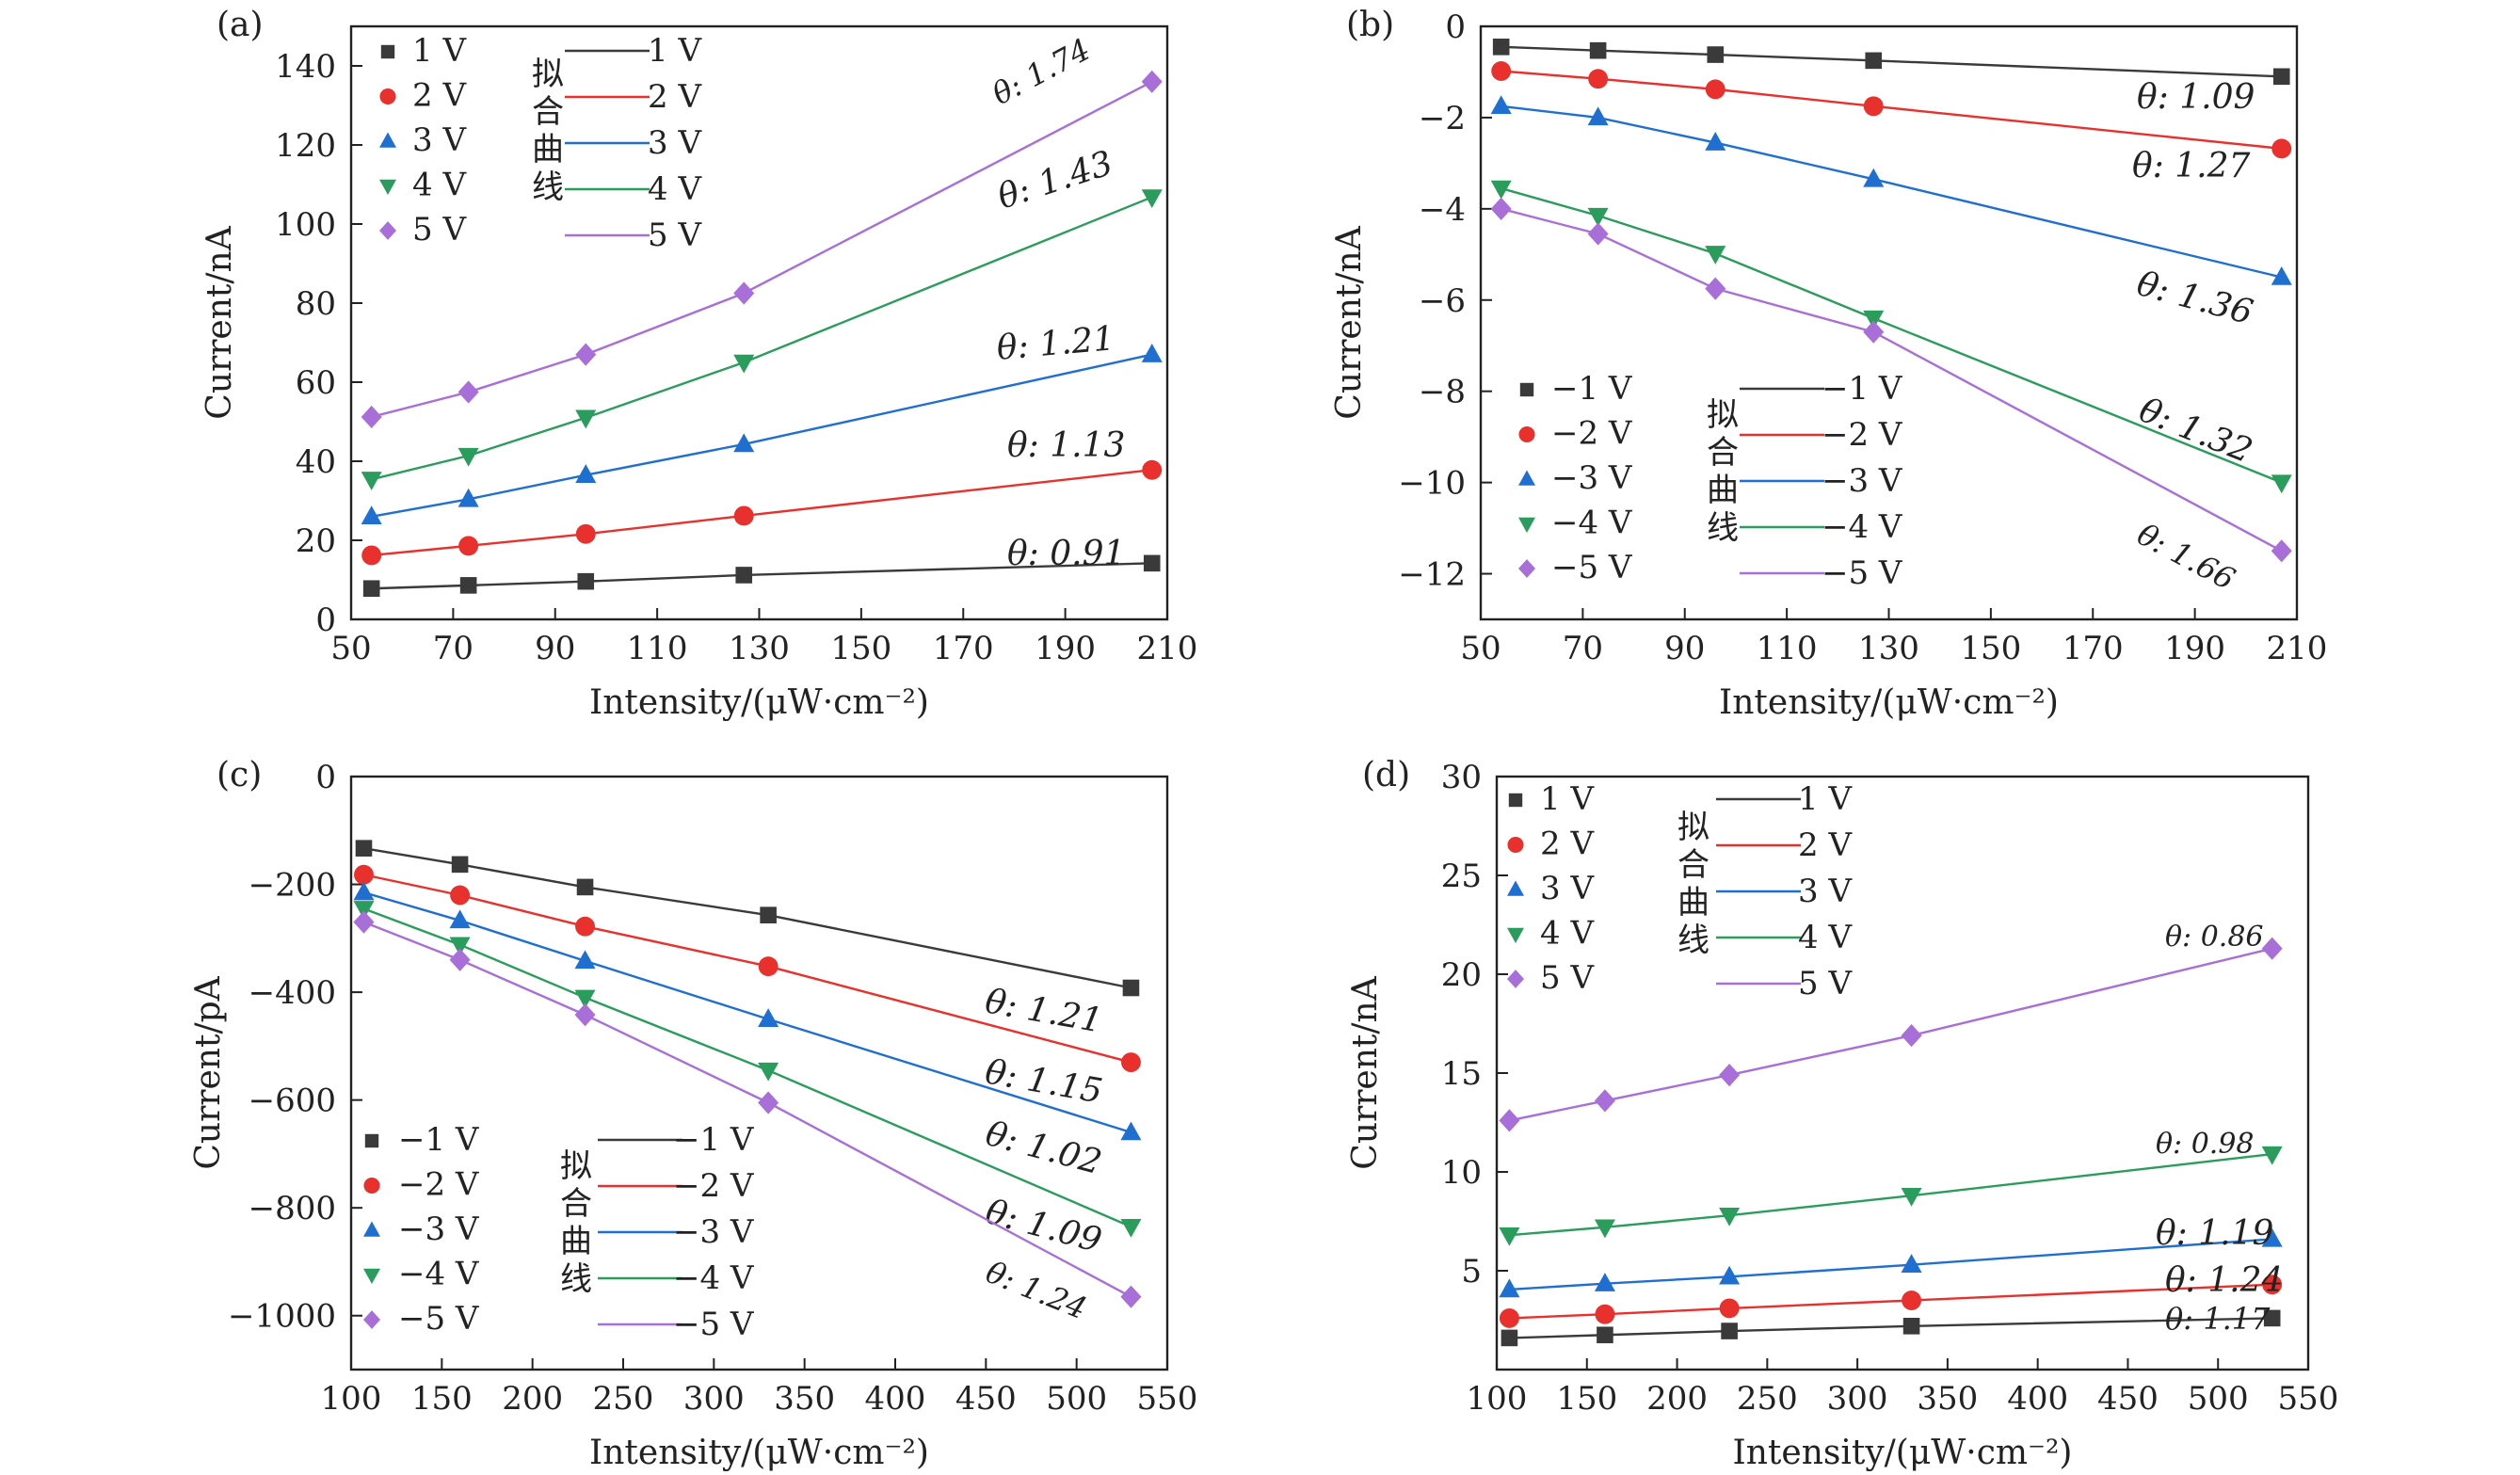 This screenshot has width=2520, height=1475. I want to click on x-tick-label: 100, so click(351, 1399).